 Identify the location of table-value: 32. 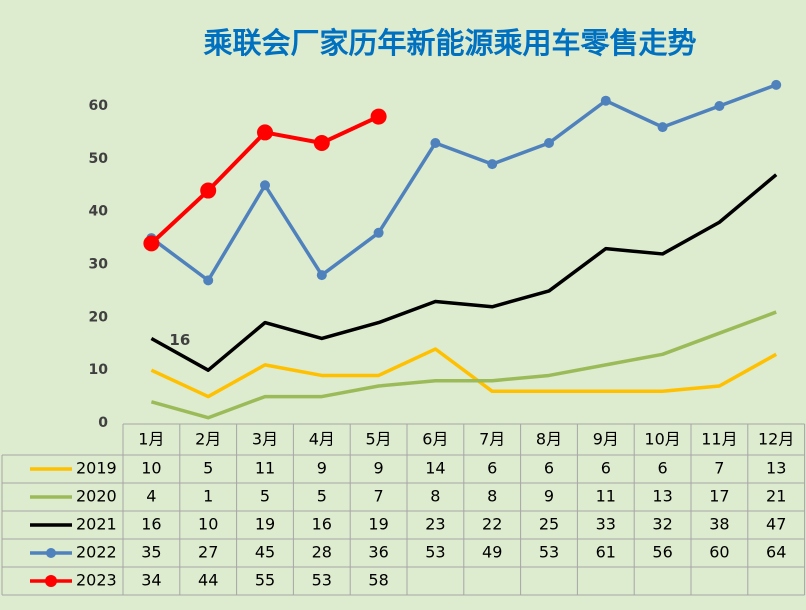
(662, 524).